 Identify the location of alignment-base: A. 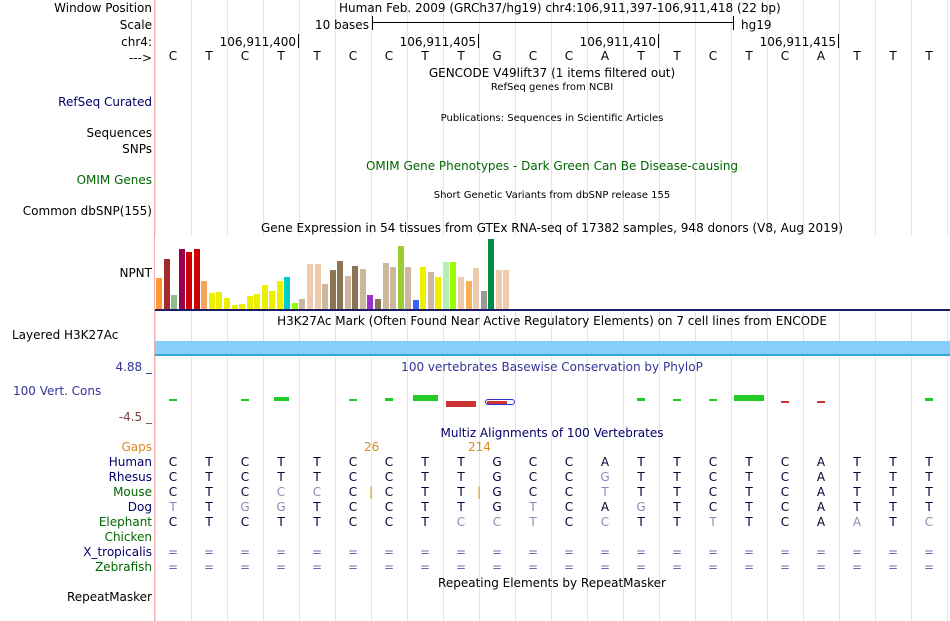
(821, 462).